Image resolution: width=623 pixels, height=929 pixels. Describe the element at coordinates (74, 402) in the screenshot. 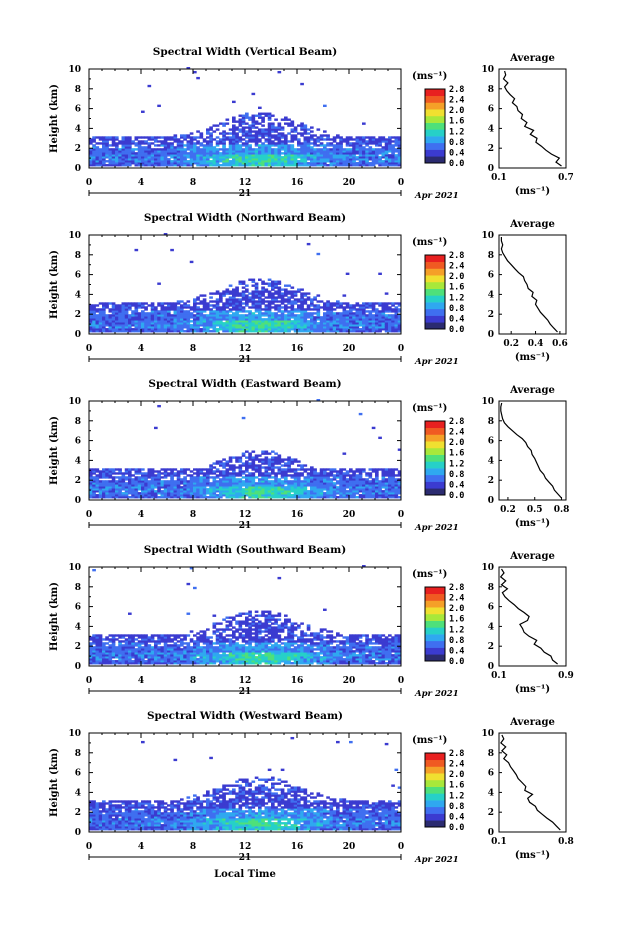

I see `y-tick-label: 10` at that location.